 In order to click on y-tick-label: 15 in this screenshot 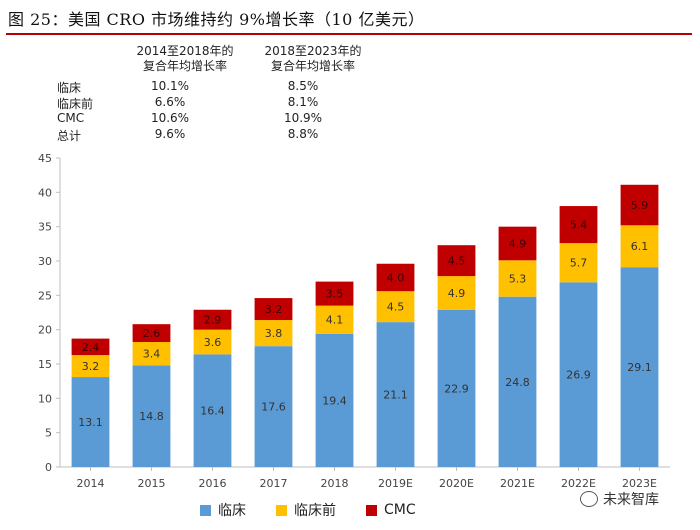, I will do `click(45, 364)`.